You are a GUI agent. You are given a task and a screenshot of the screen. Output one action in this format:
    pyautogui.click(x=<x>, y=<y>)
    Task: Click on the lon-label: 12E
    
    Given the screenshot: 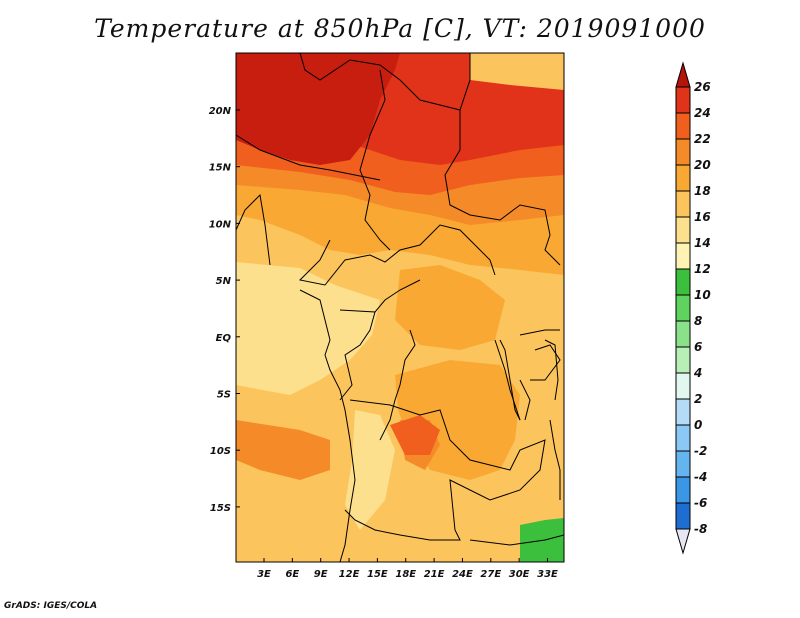 What is the action you would take?
    pyautogui.click(x=349, y=574)
    